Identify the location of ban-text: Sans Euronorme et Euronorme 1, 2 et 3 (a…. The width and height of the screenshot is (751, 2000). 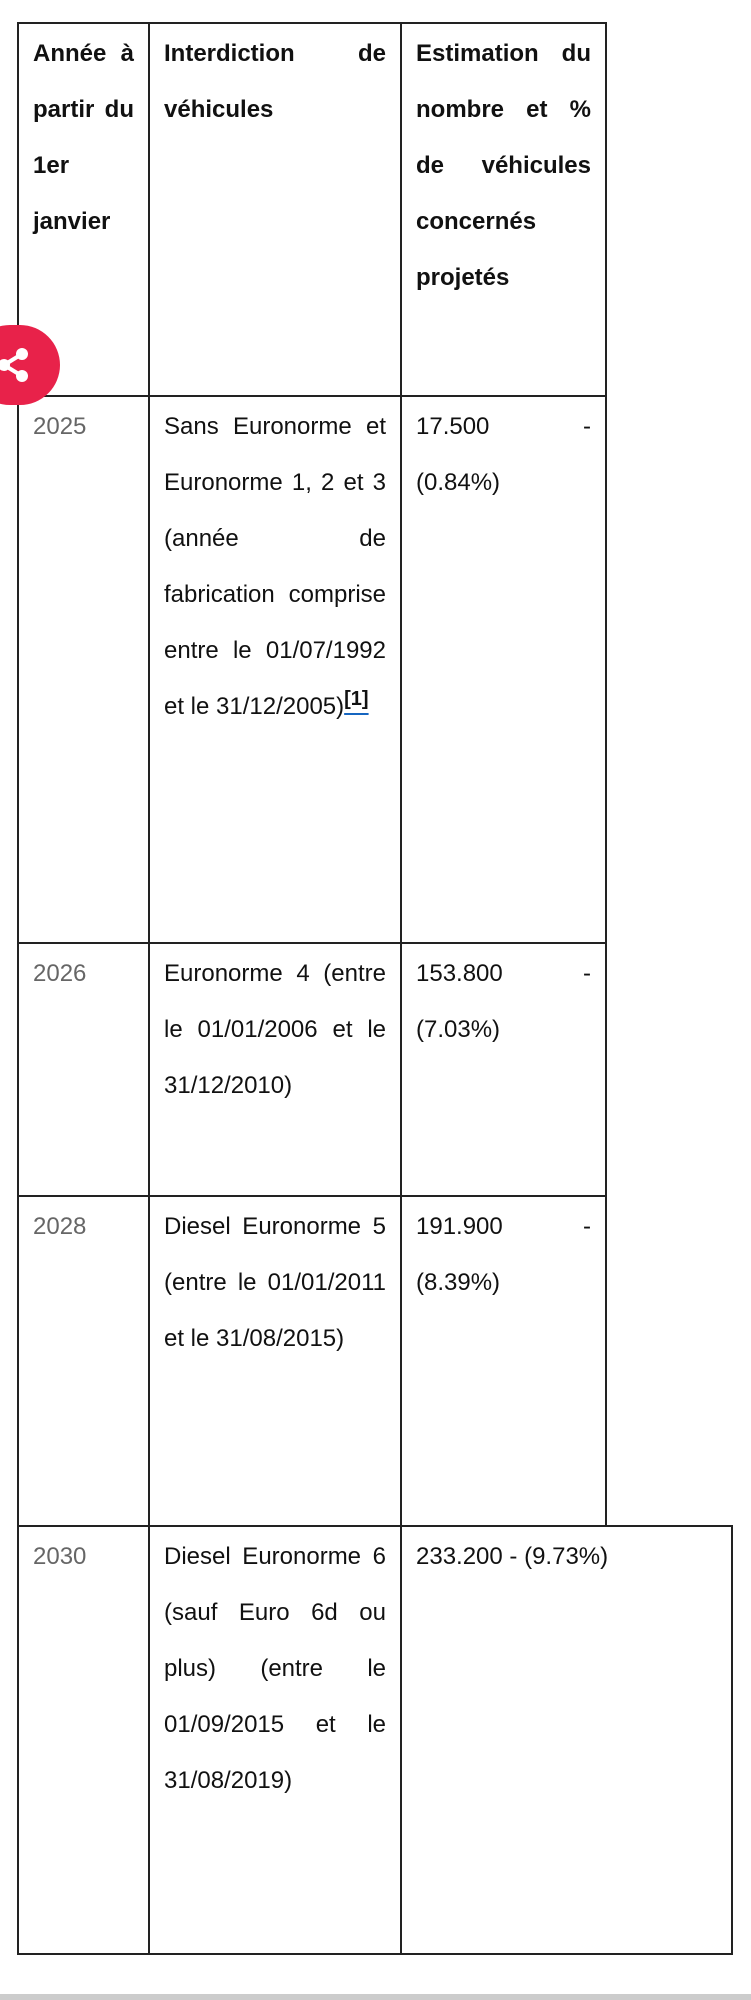
(275, 566).